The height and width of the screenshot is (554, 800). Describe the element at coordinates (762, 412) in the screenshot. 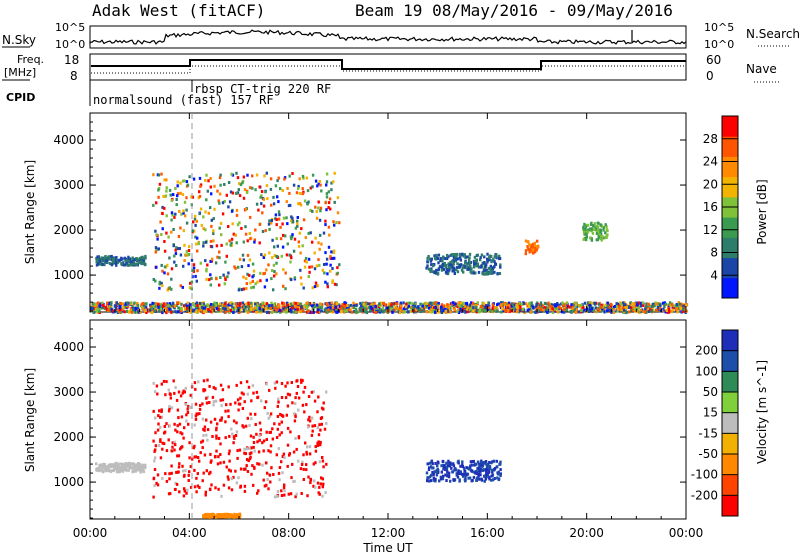

I see `velocity-colorbar-label: Velocity [m s^-1]` at that location.